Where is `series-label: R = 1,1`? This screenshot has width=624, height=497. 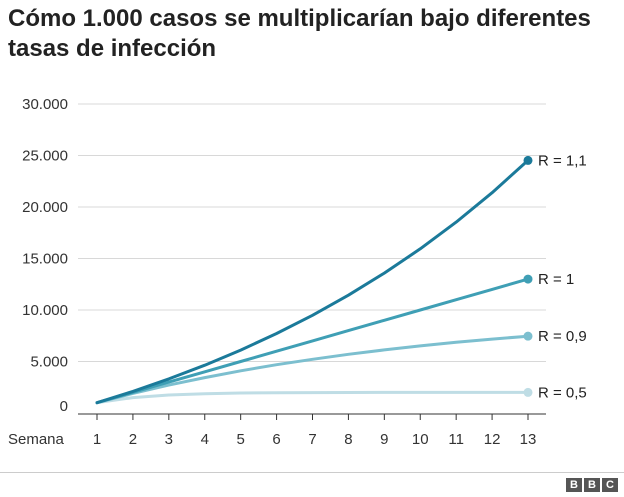
series-label: R = 1,1 is located at coordinates (562, 160).